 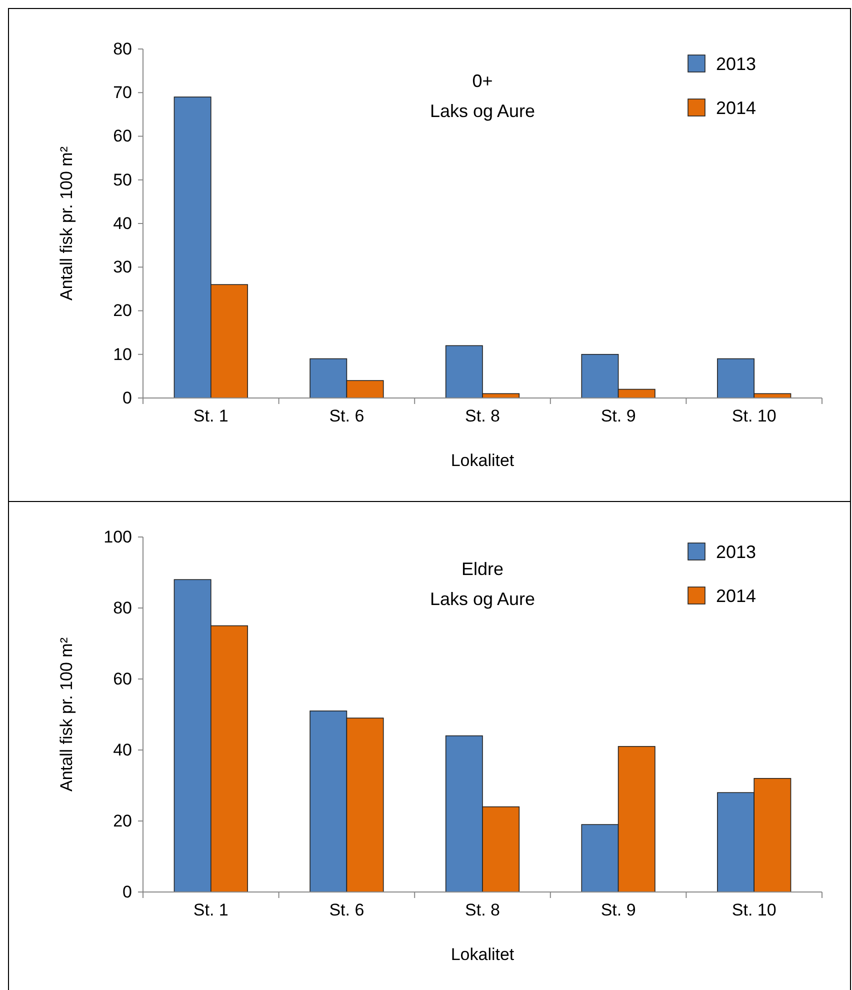 What do you see at coordinates (122, 92) in the screenshot?
I see `y-tick-label: 70` at bounding box center [122, 92].